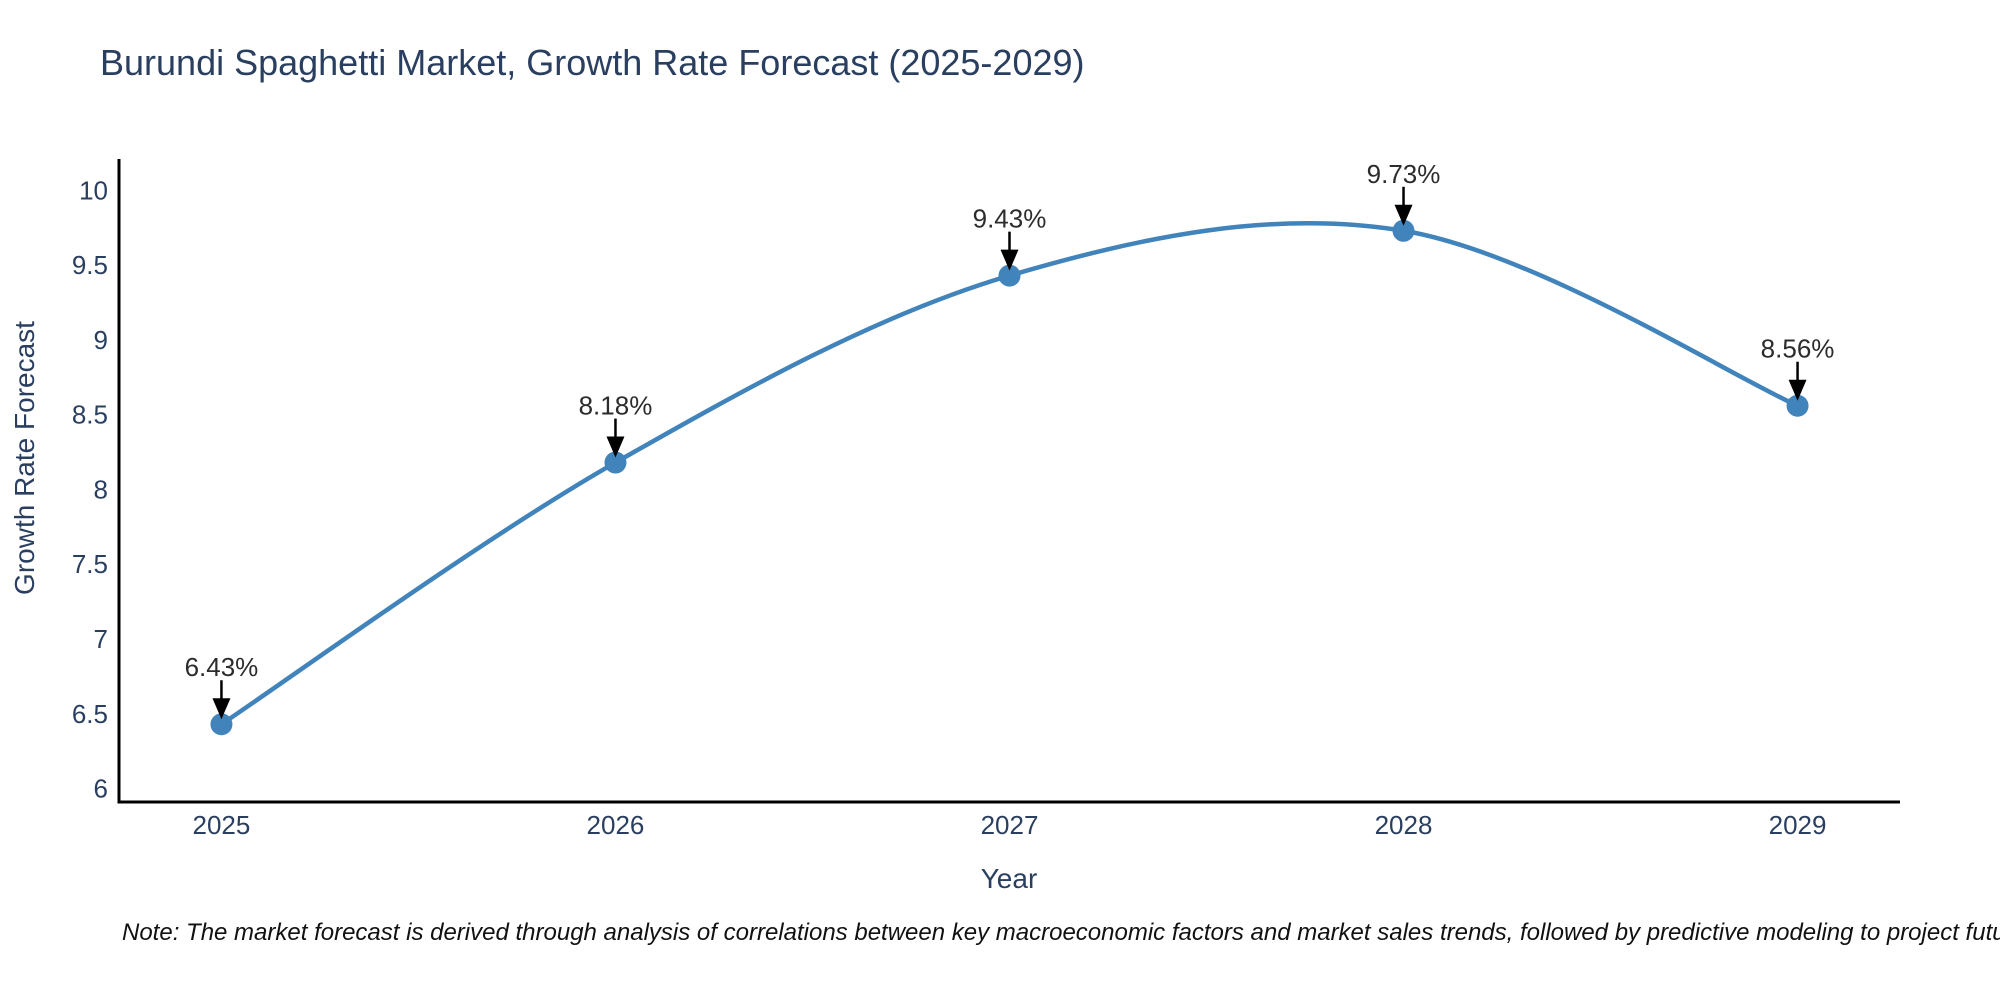  What do you see at coordinates (101, 489) in the screenshot?
I see `y-tick-label: 8` at bounding box center [101, 489].